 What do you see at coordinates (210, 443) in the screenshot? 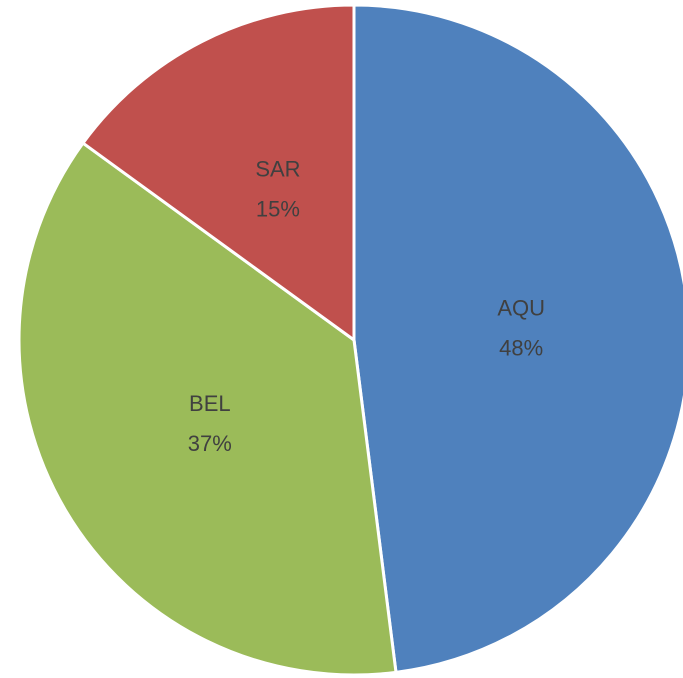
I see `slice-value-label: 37%` at bounding box center [210, 443].